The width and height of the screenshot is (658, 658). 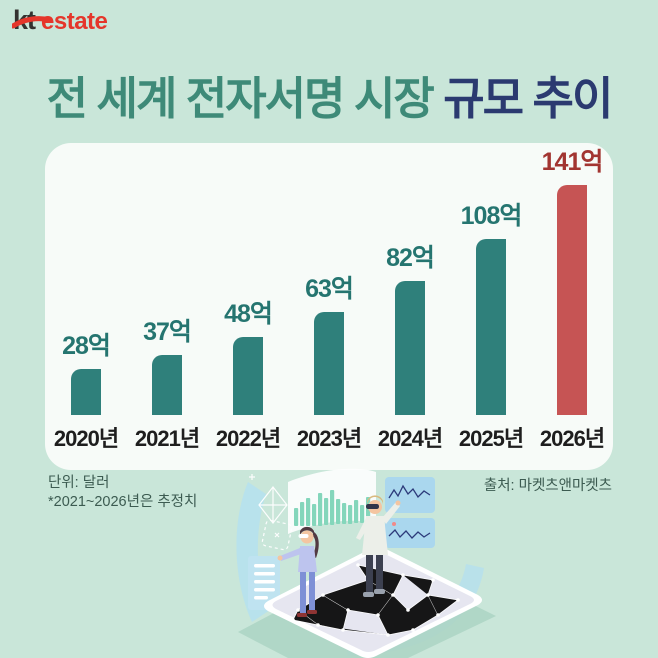 I want to click on bar-column: 108억, so click(x=491, y=279).